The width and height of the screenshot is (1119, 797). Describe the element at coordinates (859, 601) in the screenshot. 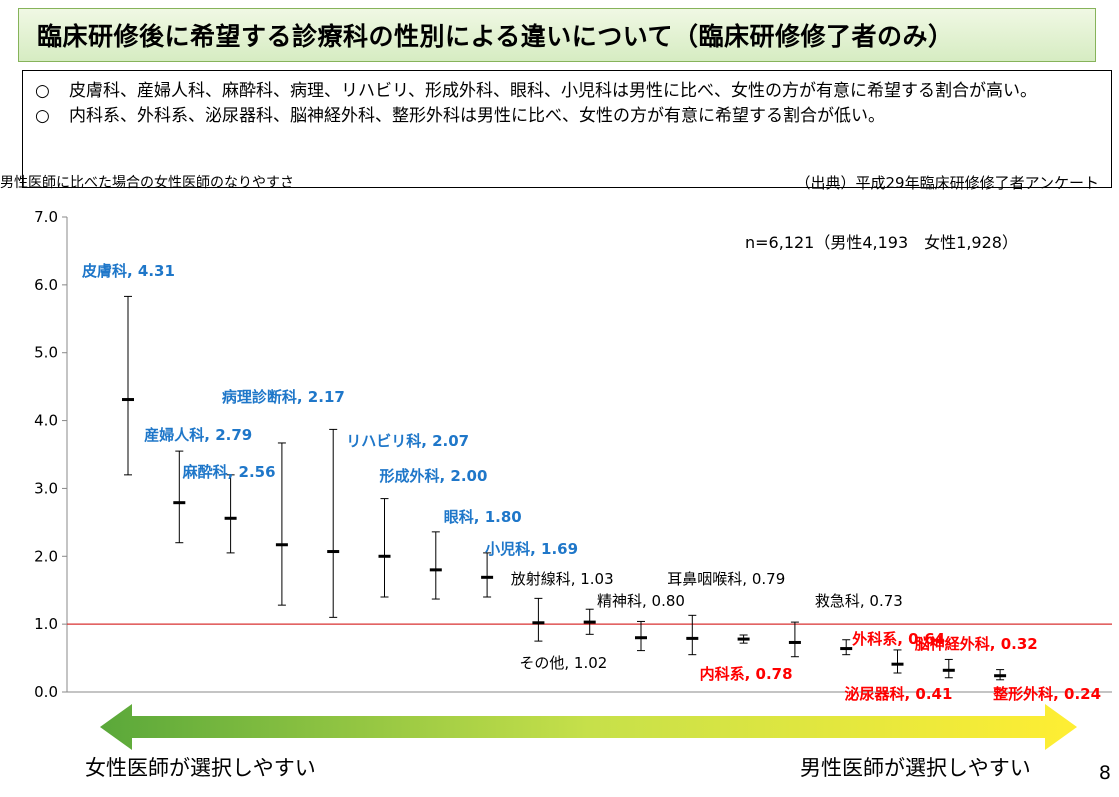

I see `data-label: 救急科, 0.73` at that location.